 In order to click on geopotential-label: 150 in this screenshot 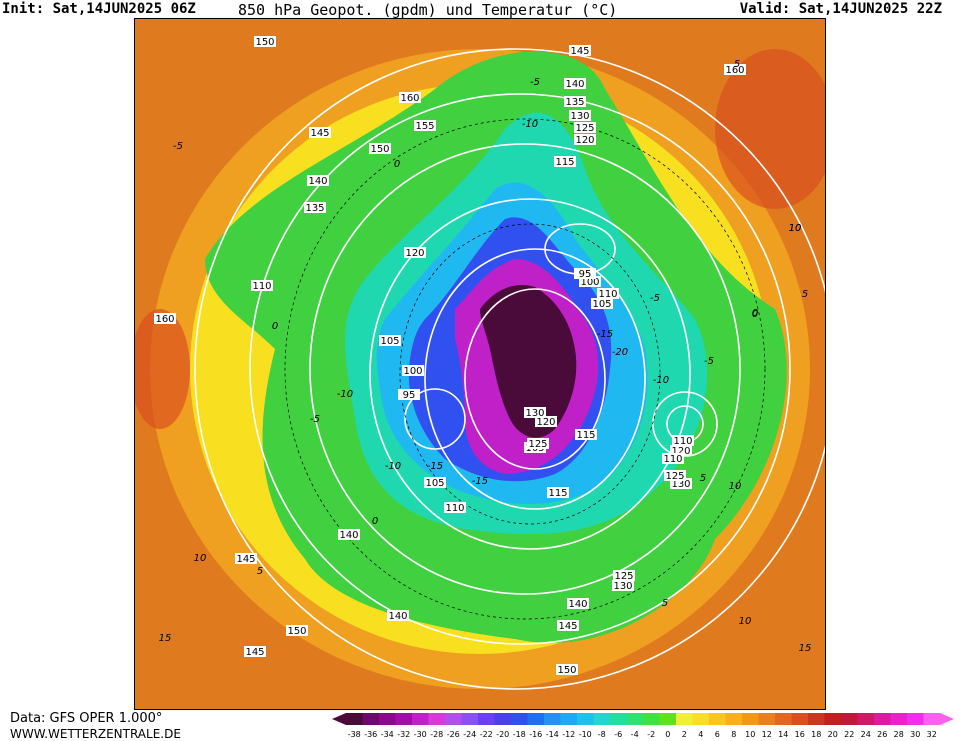, I will do `click(264, 42)`.